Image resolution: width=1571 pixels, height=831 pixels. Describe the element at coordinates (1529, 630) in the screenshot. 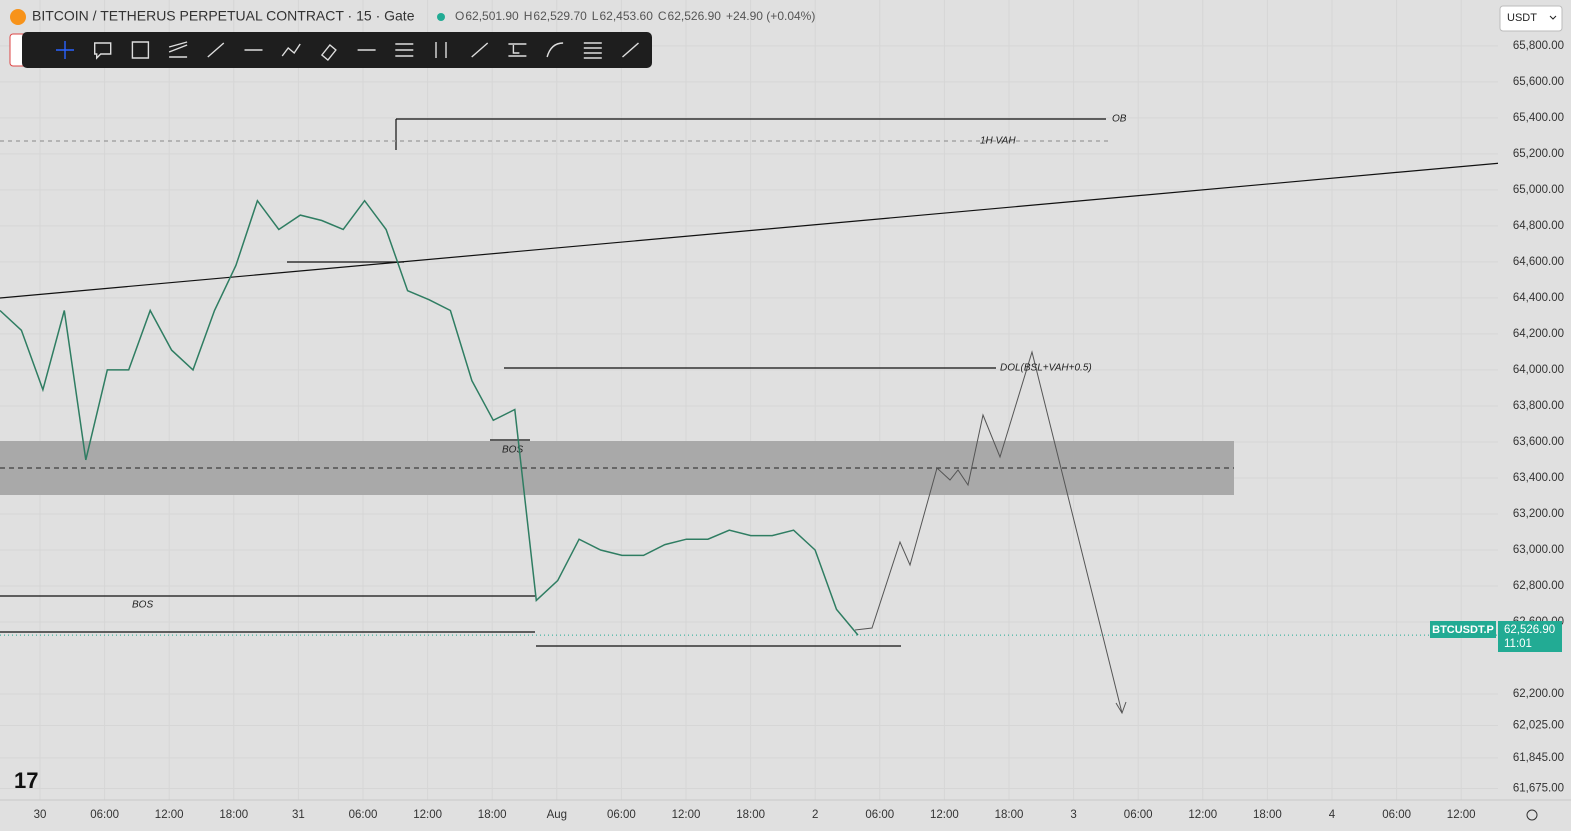

I see `price-tag-price: 62,526.90` at that location.